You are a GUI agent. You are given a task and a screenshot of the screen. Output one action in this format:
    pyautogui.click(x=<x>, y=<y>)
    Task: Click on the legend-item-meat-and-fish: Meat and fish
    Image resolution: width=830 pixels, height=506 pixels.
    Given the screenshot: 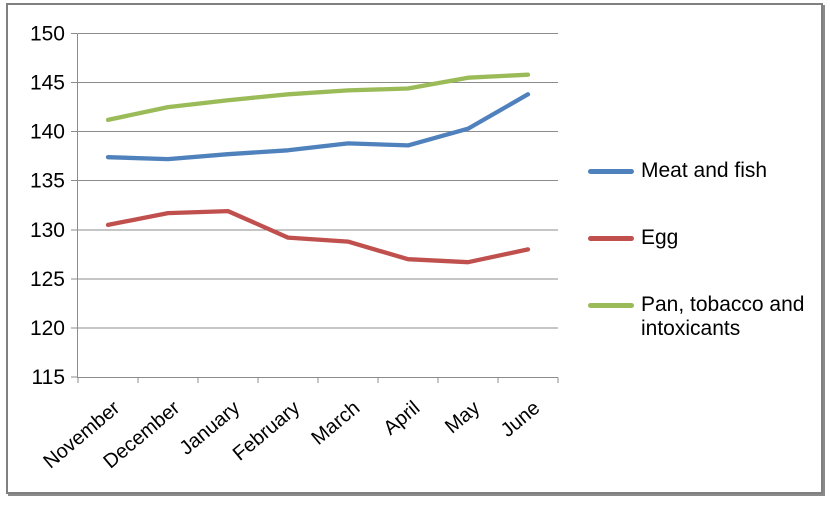 What is the action you would take?
    pyautogui.click(x=677, y=171)
    